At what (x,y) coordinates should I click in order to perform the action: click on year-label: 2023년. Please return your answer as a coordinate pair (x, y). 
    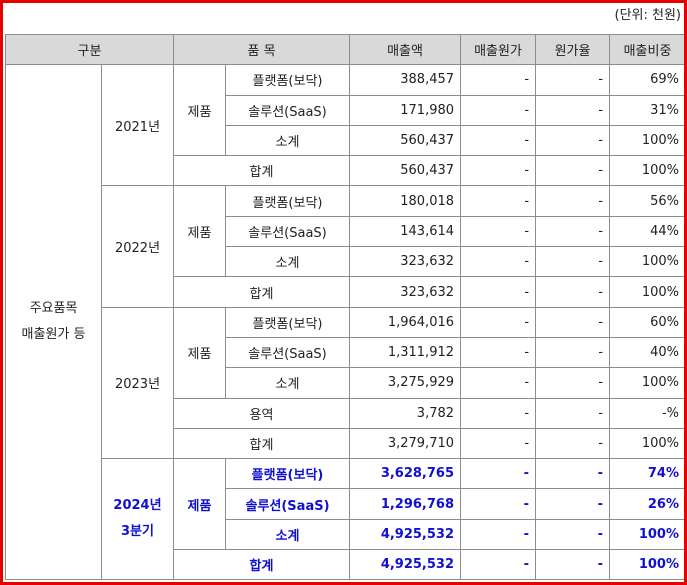
    Looking at the image, I should click on (137, 383).